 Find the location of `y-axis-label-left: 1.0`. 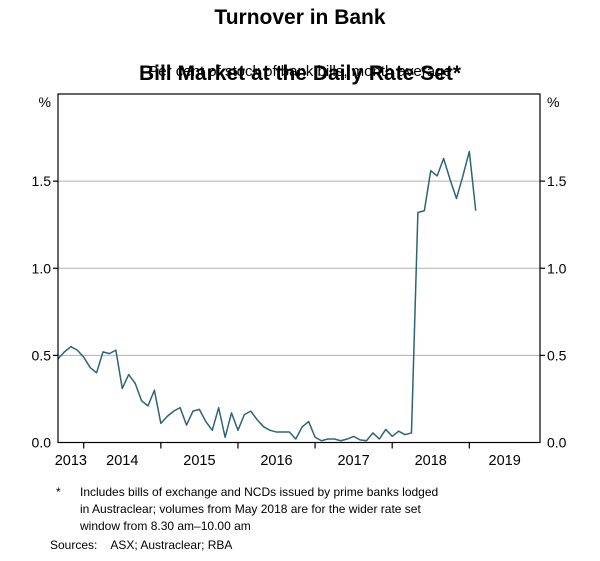

y-axis-label-left: 1.0 is located at coordinates (42, 268).